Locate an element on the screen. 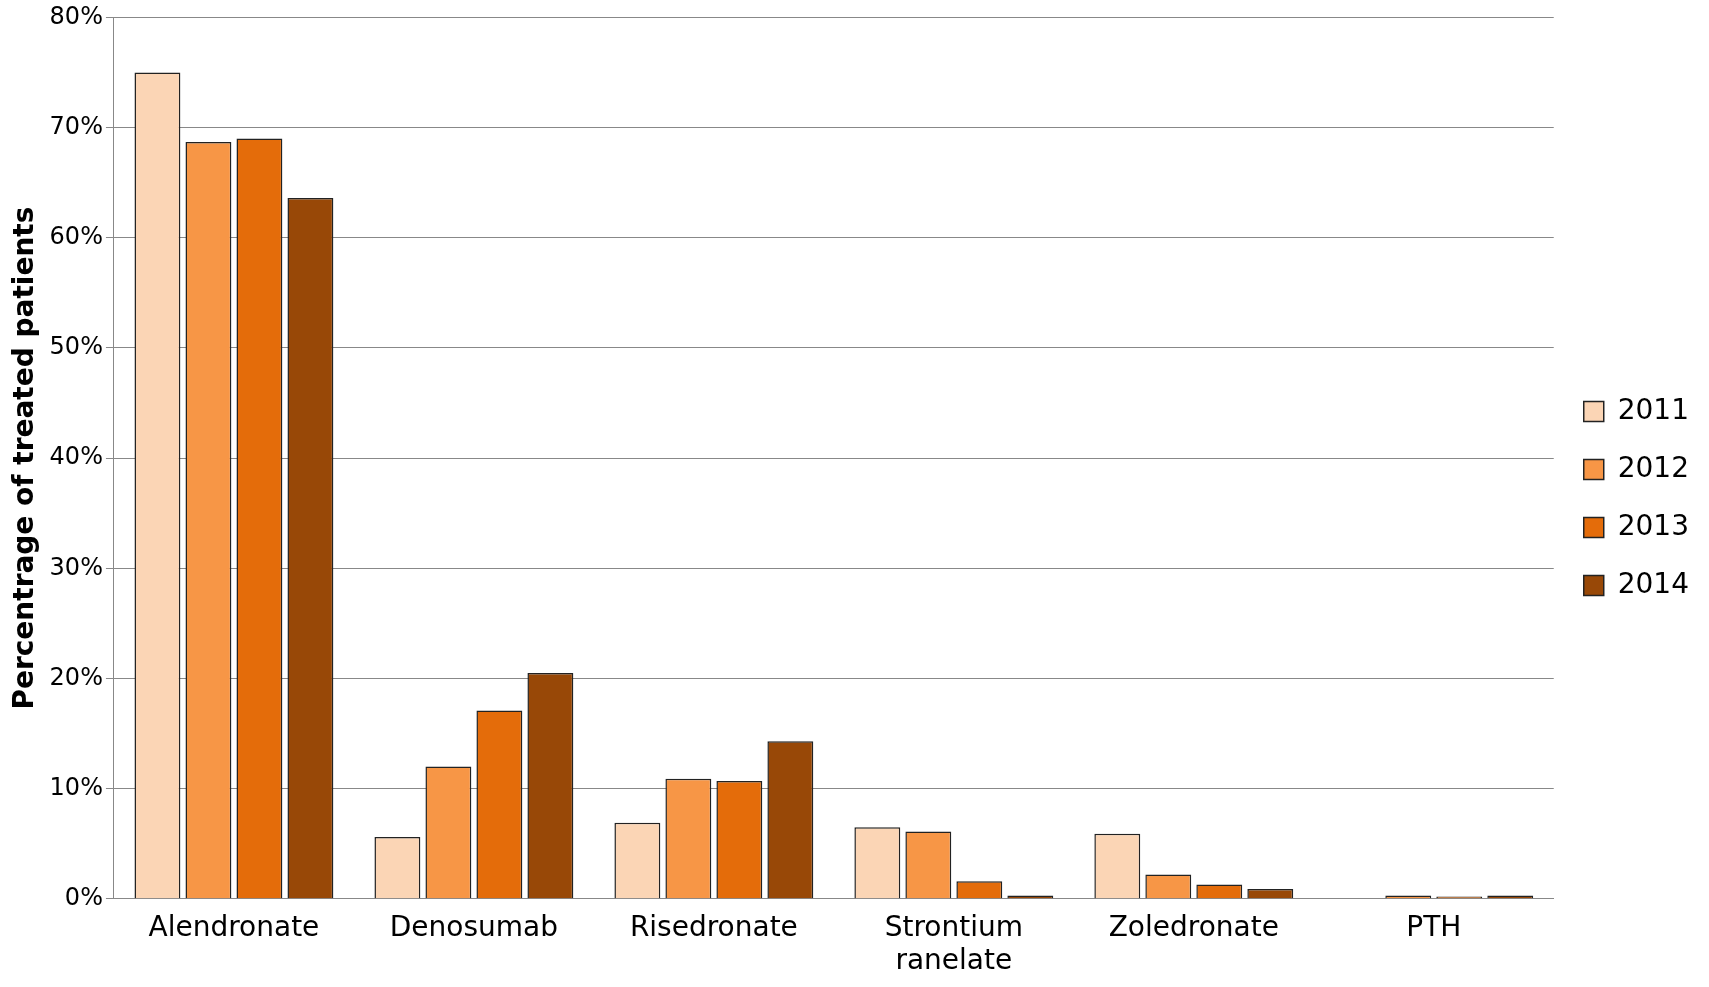  x-tick-label: Zoledronate is located at coordinates (1193, 926).